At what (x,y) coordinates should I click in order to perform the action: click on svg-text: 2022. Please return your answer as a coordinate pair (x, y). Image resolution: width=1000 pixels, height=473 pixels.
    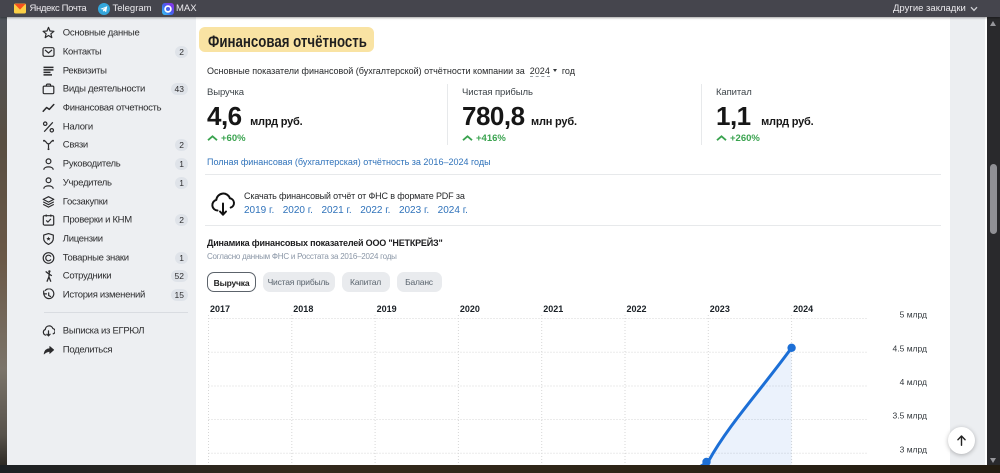
    Looking at the image, I should click on (637, 309).